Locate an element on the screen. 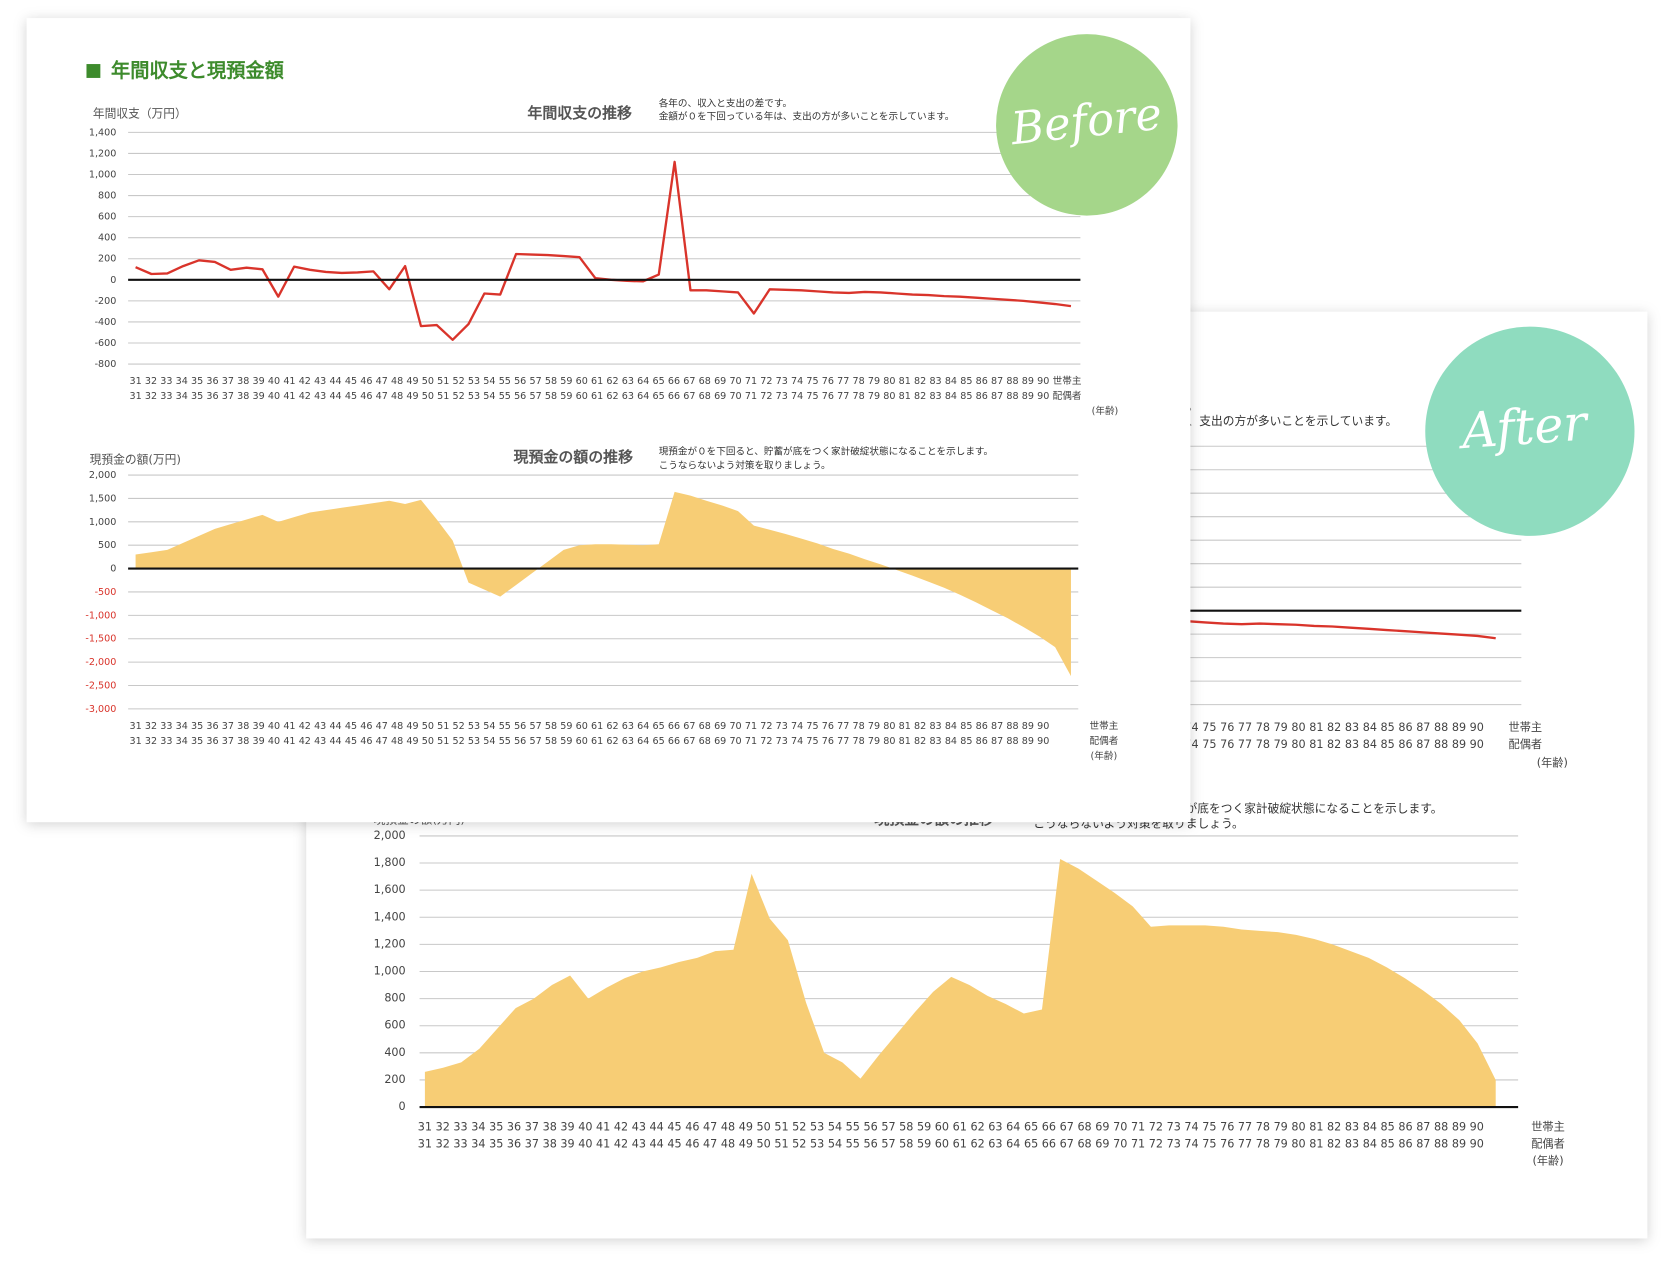 Image resolution: width=1674 pixels, height=1275 pixels. x-tick-label: 69 is located at coordinates (720, 396).